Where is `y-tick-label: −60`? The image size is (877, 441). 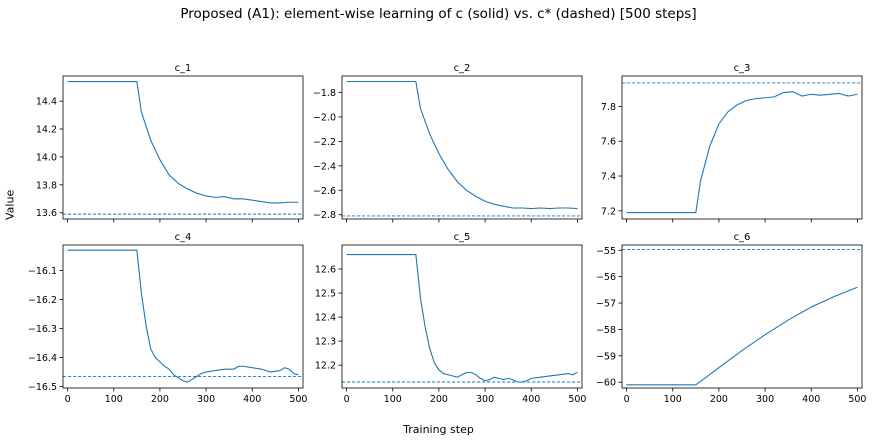
y-tick-label: −60 is located at coordinates (606, 383).